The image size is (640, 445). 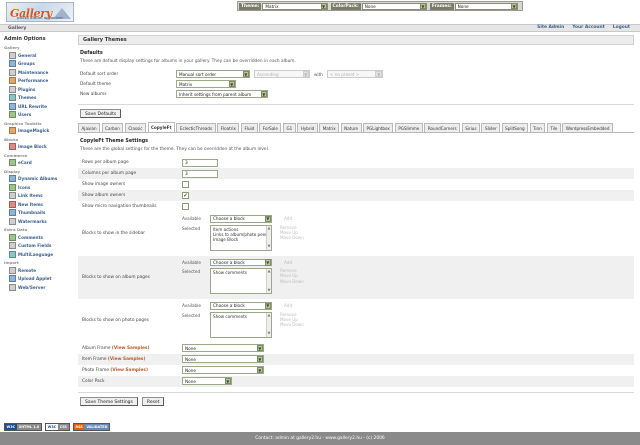 What do you see at coordinates (39, 237) in the screenshot?
I see `sidebar-item-comments: Comments` at bounding box center [39, 237].